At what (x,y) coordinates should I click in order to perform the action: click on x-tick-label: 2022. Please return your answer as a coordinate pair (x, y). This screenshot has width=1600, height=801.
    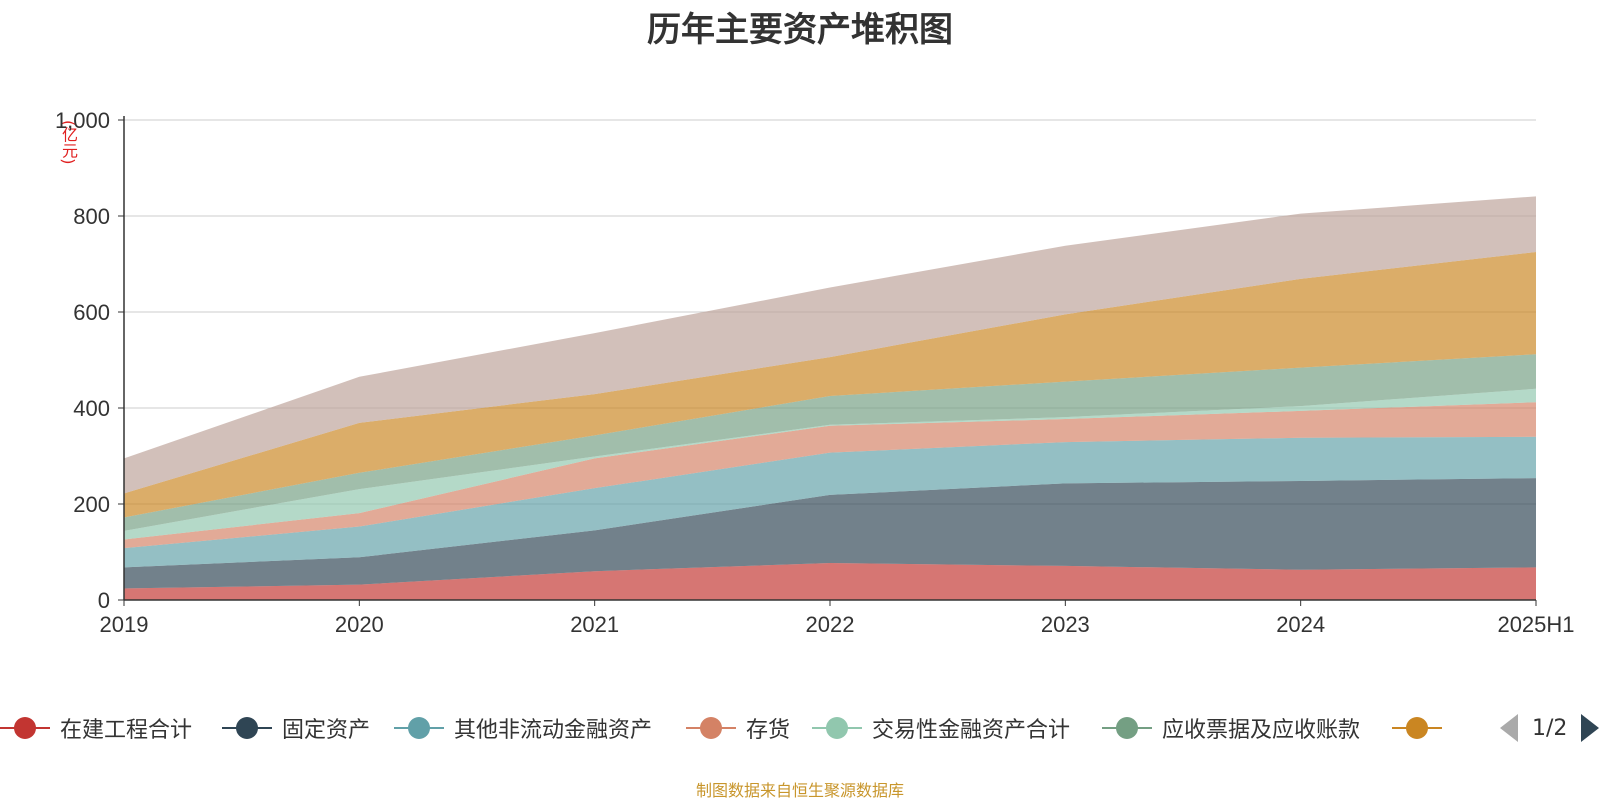
    Looking at the image, I should click on (830, 624).